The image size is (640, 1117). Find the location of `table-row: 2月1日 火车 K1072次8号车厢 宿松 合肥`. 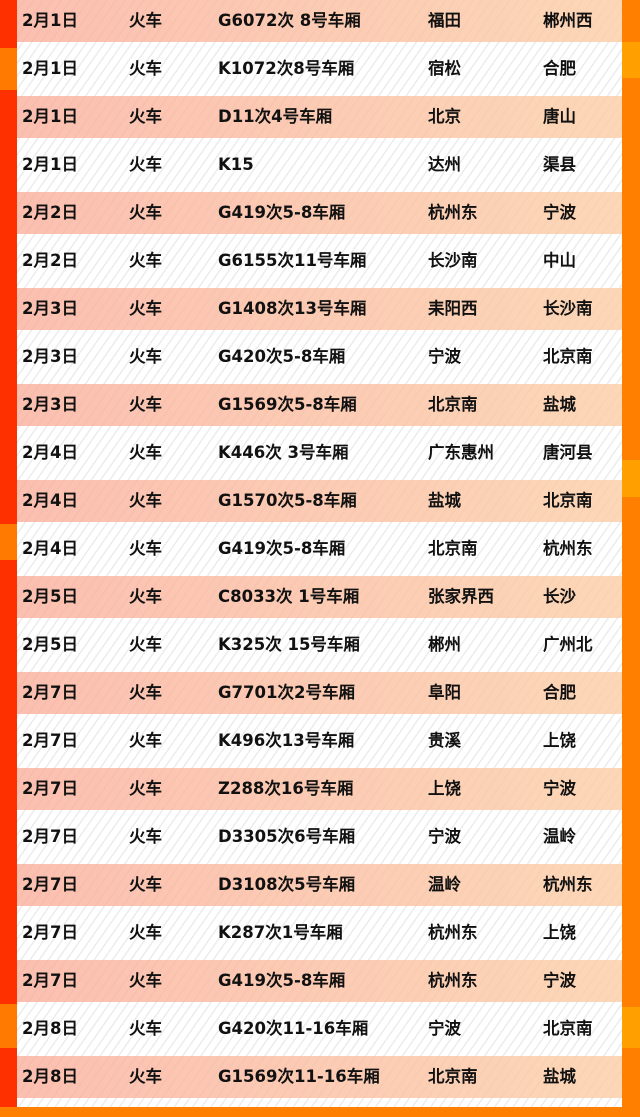

table-row: 2月1日 火车 K1072次8号车厢 宿松 合肥 is located at coordinates (319, 69).